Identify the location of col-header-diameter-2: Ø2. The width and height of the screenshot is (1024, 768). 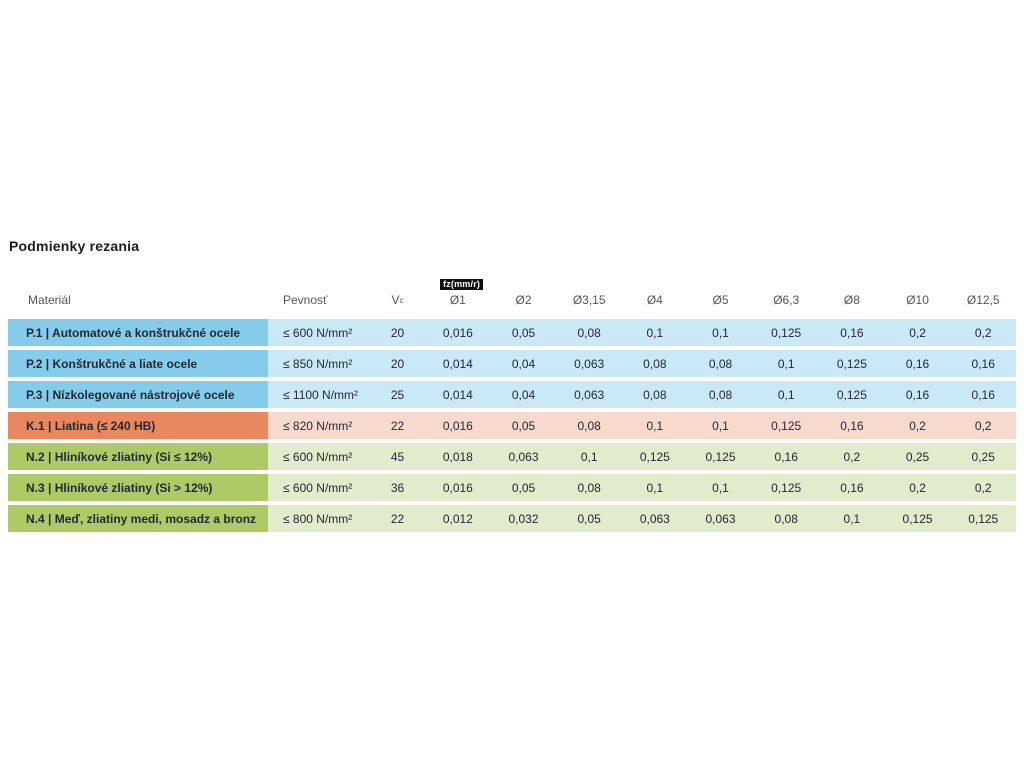
(523, 300).